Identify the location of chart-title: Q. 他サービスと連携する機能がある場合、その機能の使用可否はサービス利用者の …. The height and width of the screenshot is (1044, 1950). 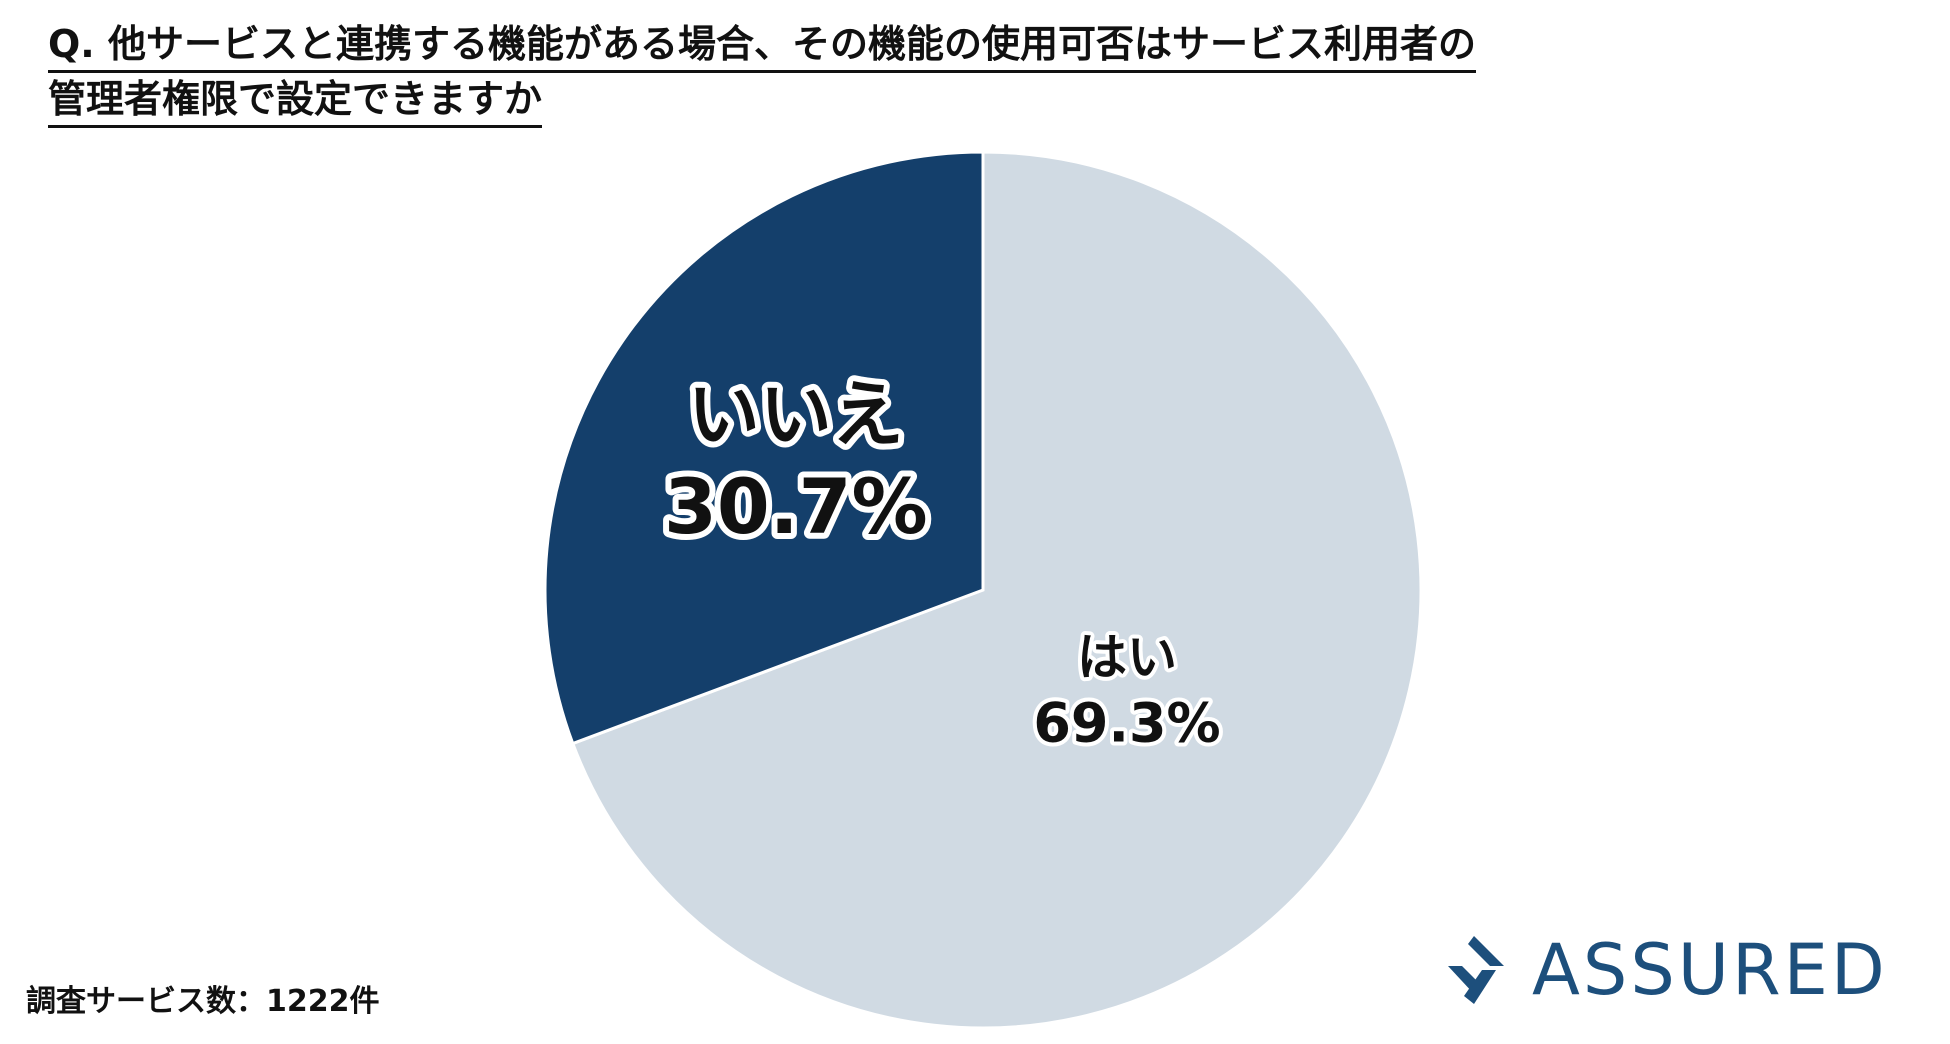
(868, 73).